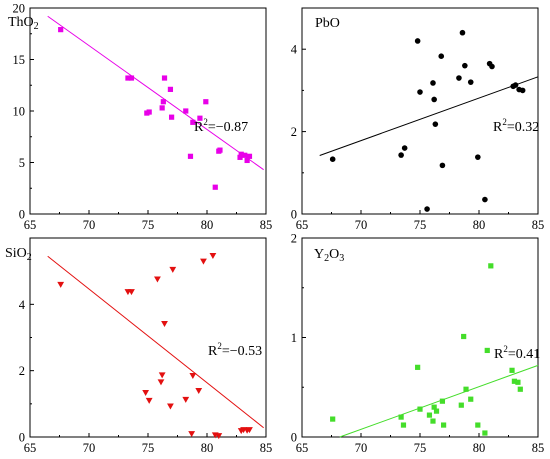  I want to click on y-tick-label: 10, so click(19, 112).